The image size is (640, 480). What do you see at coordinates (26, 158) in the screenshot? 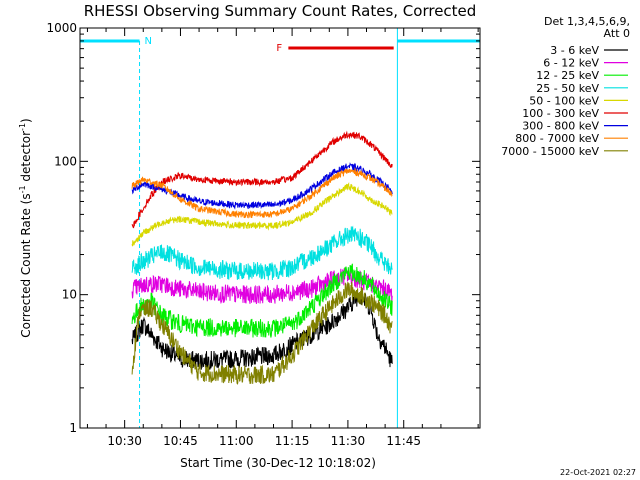
I see `y-label-text: detector` at bounding box center [26, 158].